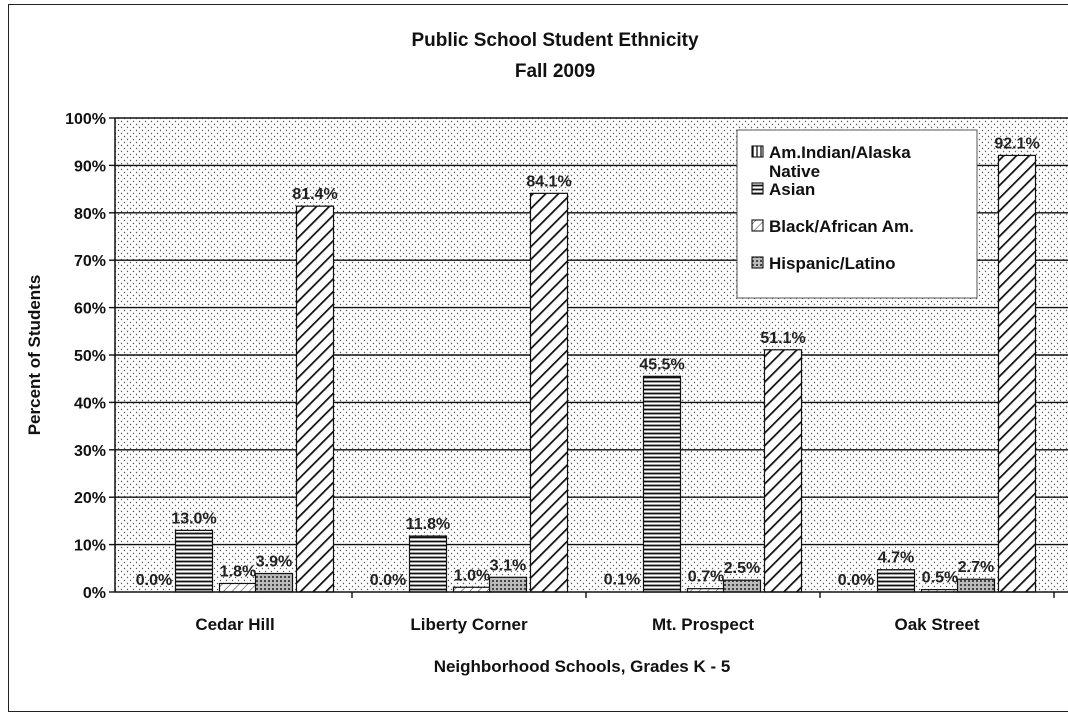 The height and width of the screenshot is (716, 1068). What do you see at coordinates (976, 567) in the screenshot?
I see `data-label: 2.7%` at bounding box center [976, 567].